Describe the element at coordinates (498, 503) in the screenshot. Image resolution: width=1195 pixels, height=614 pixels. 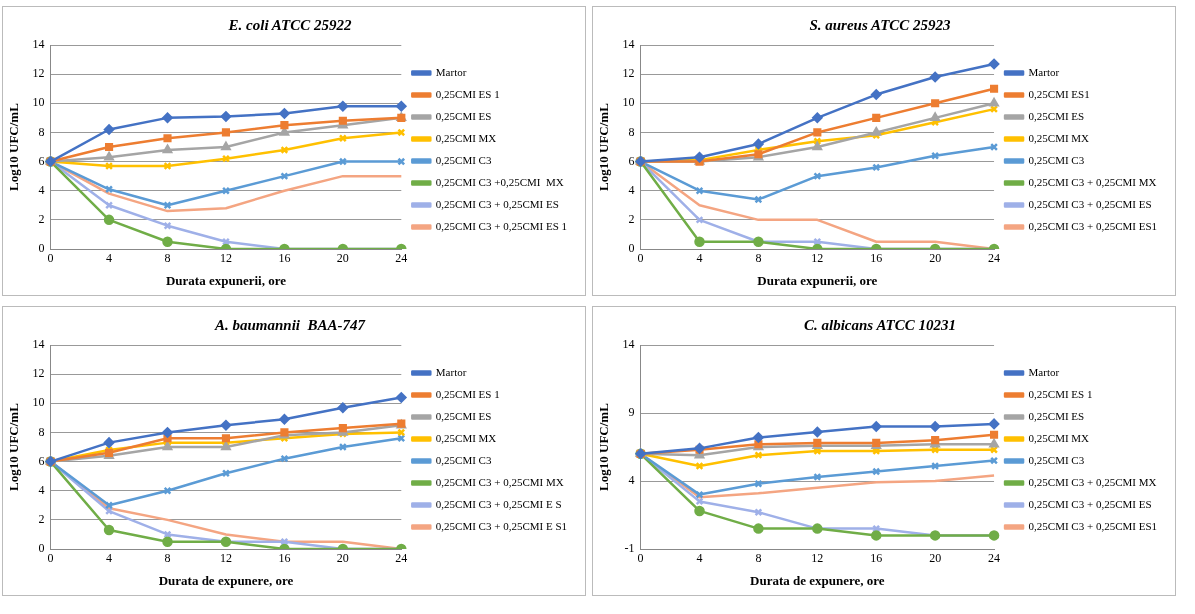
I see `legend-label: 0,25CMI C3 + 0,25CMI E S` at that location.